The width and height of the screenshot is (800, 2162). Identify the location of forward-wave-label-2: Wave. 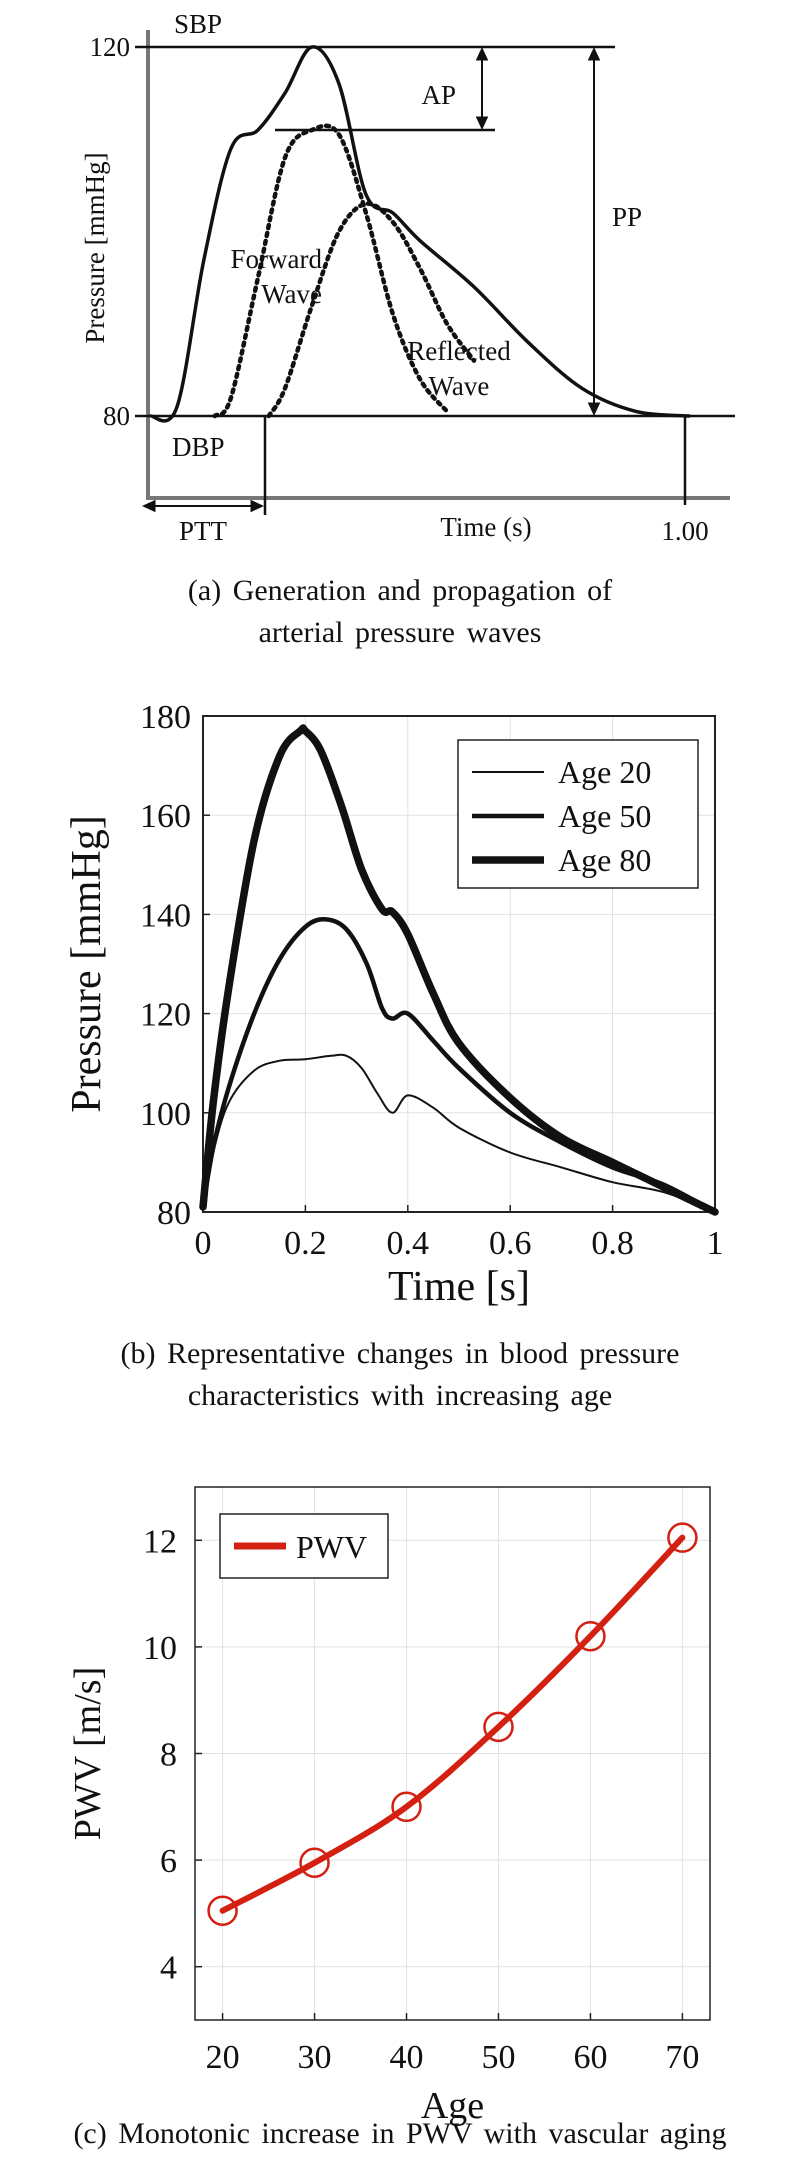
(291, 294).